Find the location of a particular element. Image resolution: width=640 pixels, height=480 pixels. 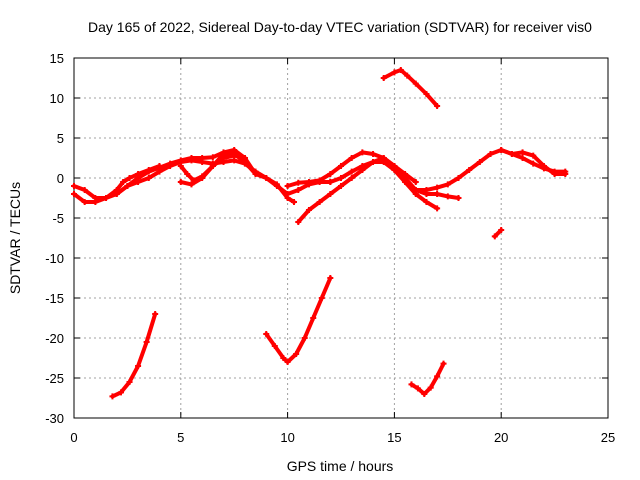

y-tick-label: -20 is located at coordinates (54, 338).